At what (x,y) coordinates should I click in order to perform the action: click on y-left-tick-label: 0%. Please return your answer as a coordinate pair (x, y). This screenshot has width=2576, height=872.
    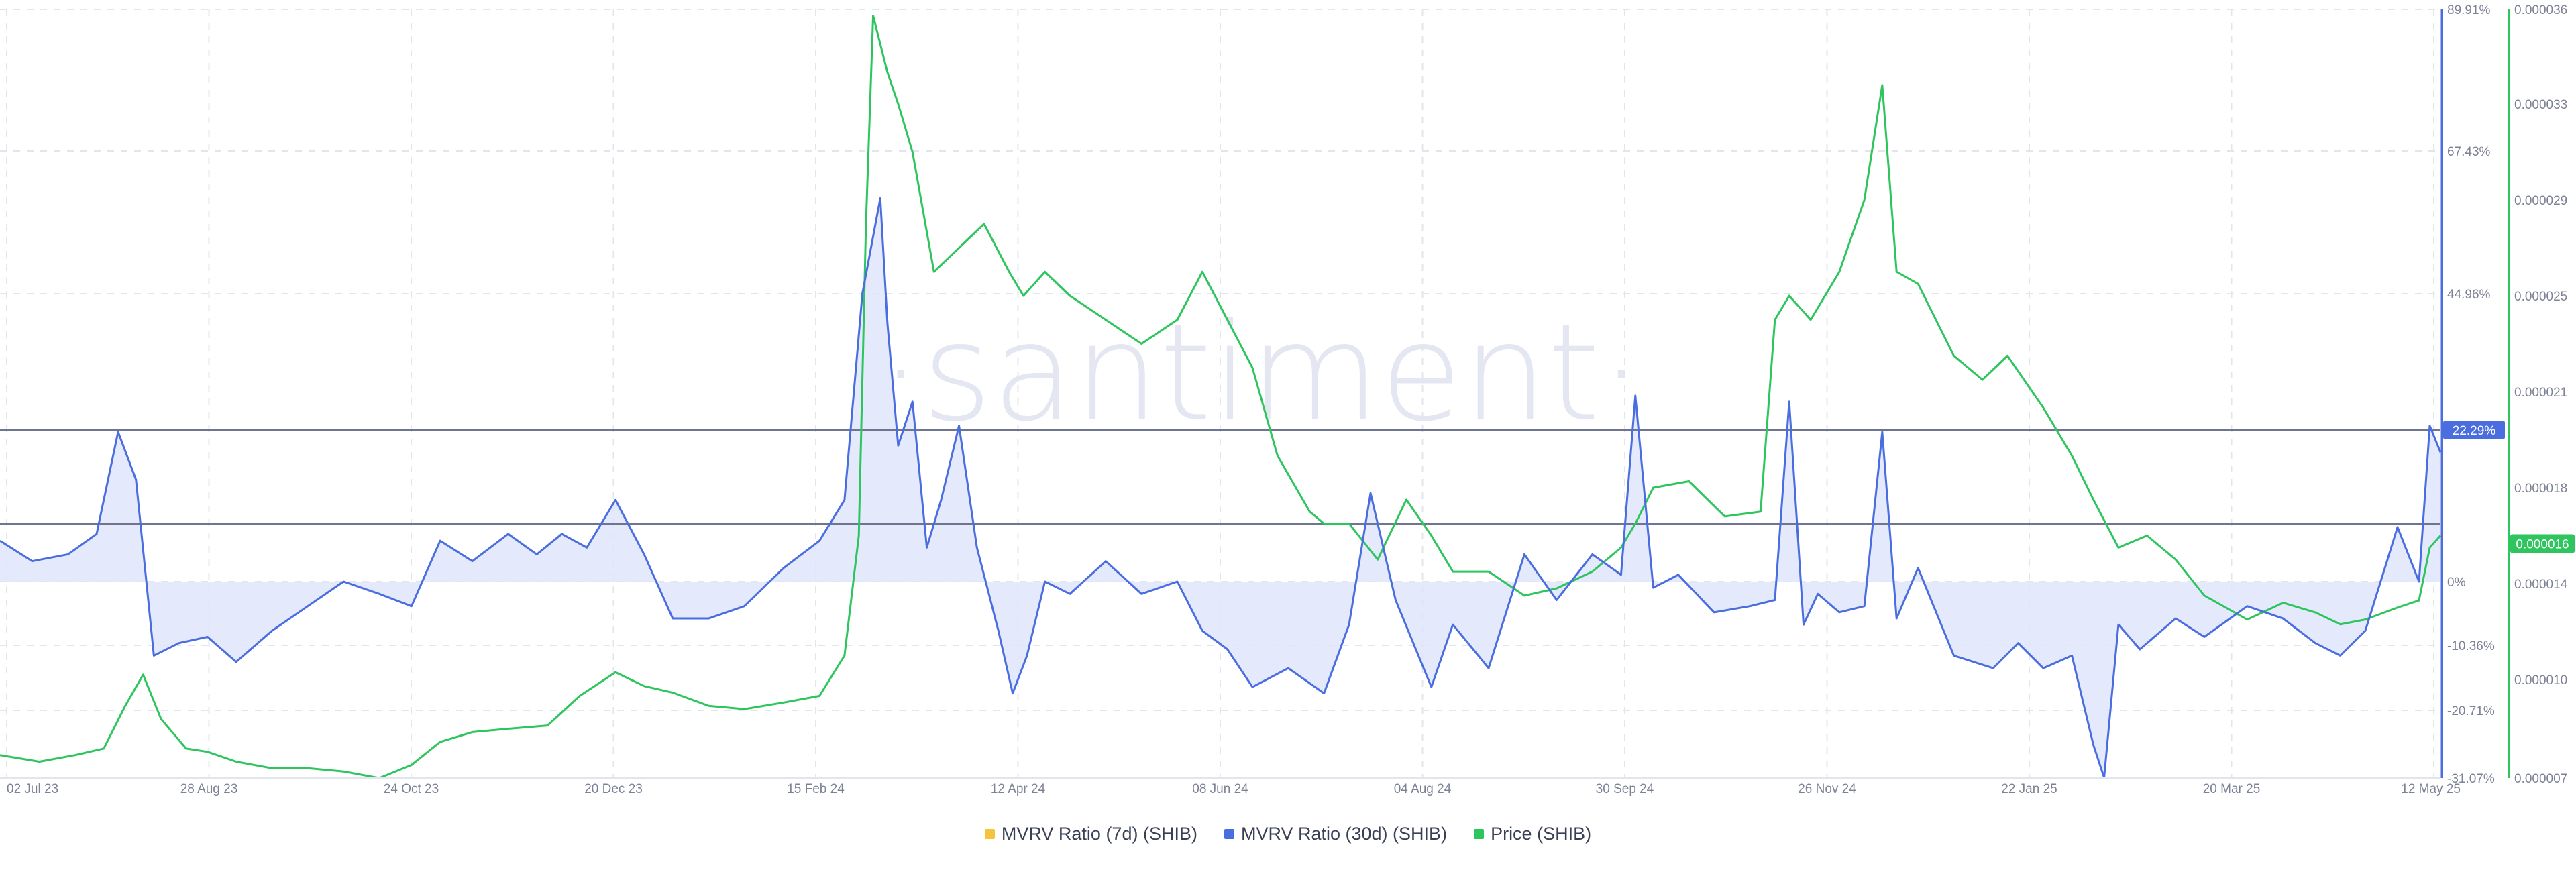
    Looking at the image, I should click on (2456, 583).